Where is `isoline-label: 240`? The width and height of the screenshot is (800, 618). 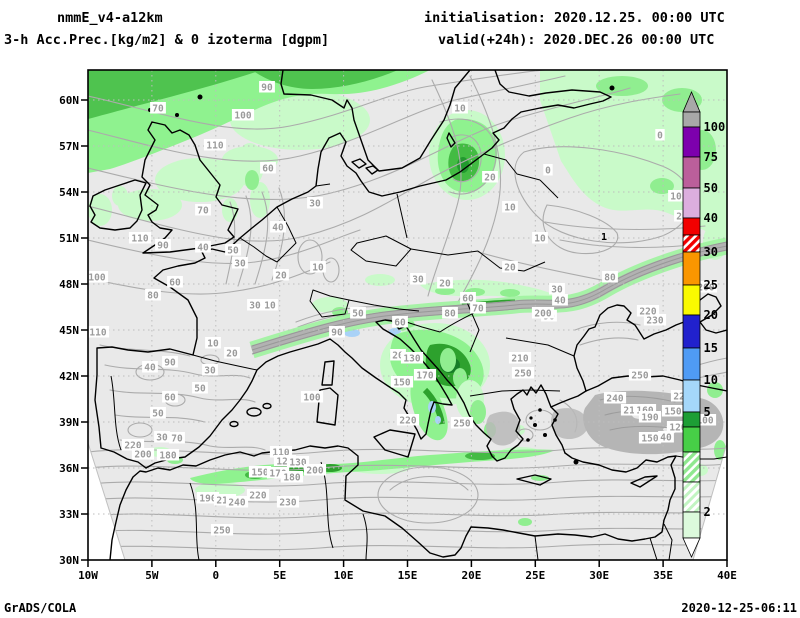
isoline-label: 240 is located at coordinates (236, 503).